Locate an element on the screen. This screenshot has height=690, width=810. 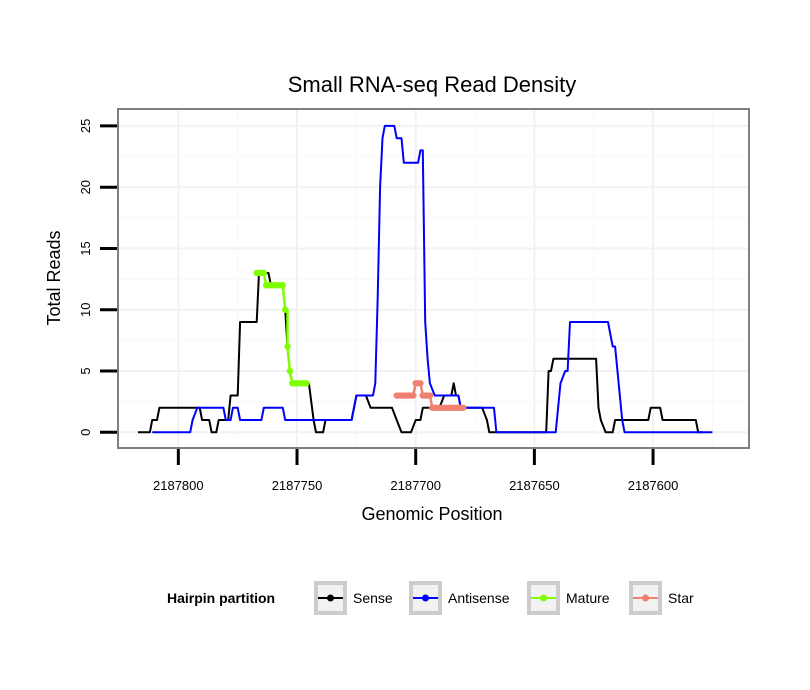
y-tick-label: 5 is located at coordinates (85, 370).